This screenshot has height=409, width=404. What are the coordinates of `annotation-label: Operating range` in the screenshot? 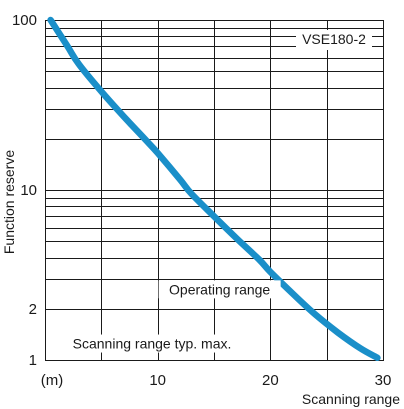 It's located at (219, 289).